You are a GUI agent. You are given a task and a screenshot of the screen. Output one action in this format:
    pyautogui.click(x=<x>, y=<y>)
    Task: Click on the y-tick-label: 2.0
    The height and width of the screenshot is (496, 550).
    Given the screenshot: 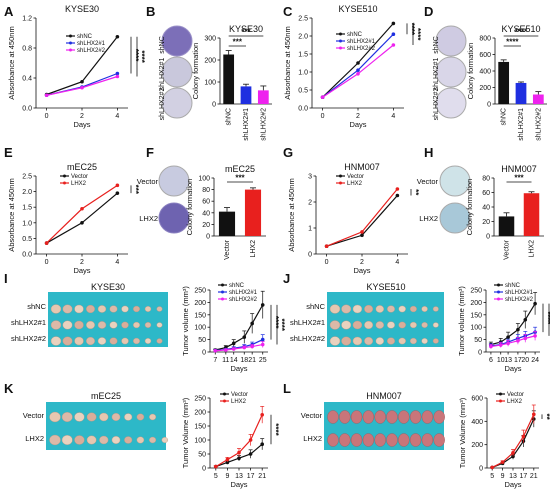 What is the action you would take?
    pyautogui.click(x=303, y=37)
    